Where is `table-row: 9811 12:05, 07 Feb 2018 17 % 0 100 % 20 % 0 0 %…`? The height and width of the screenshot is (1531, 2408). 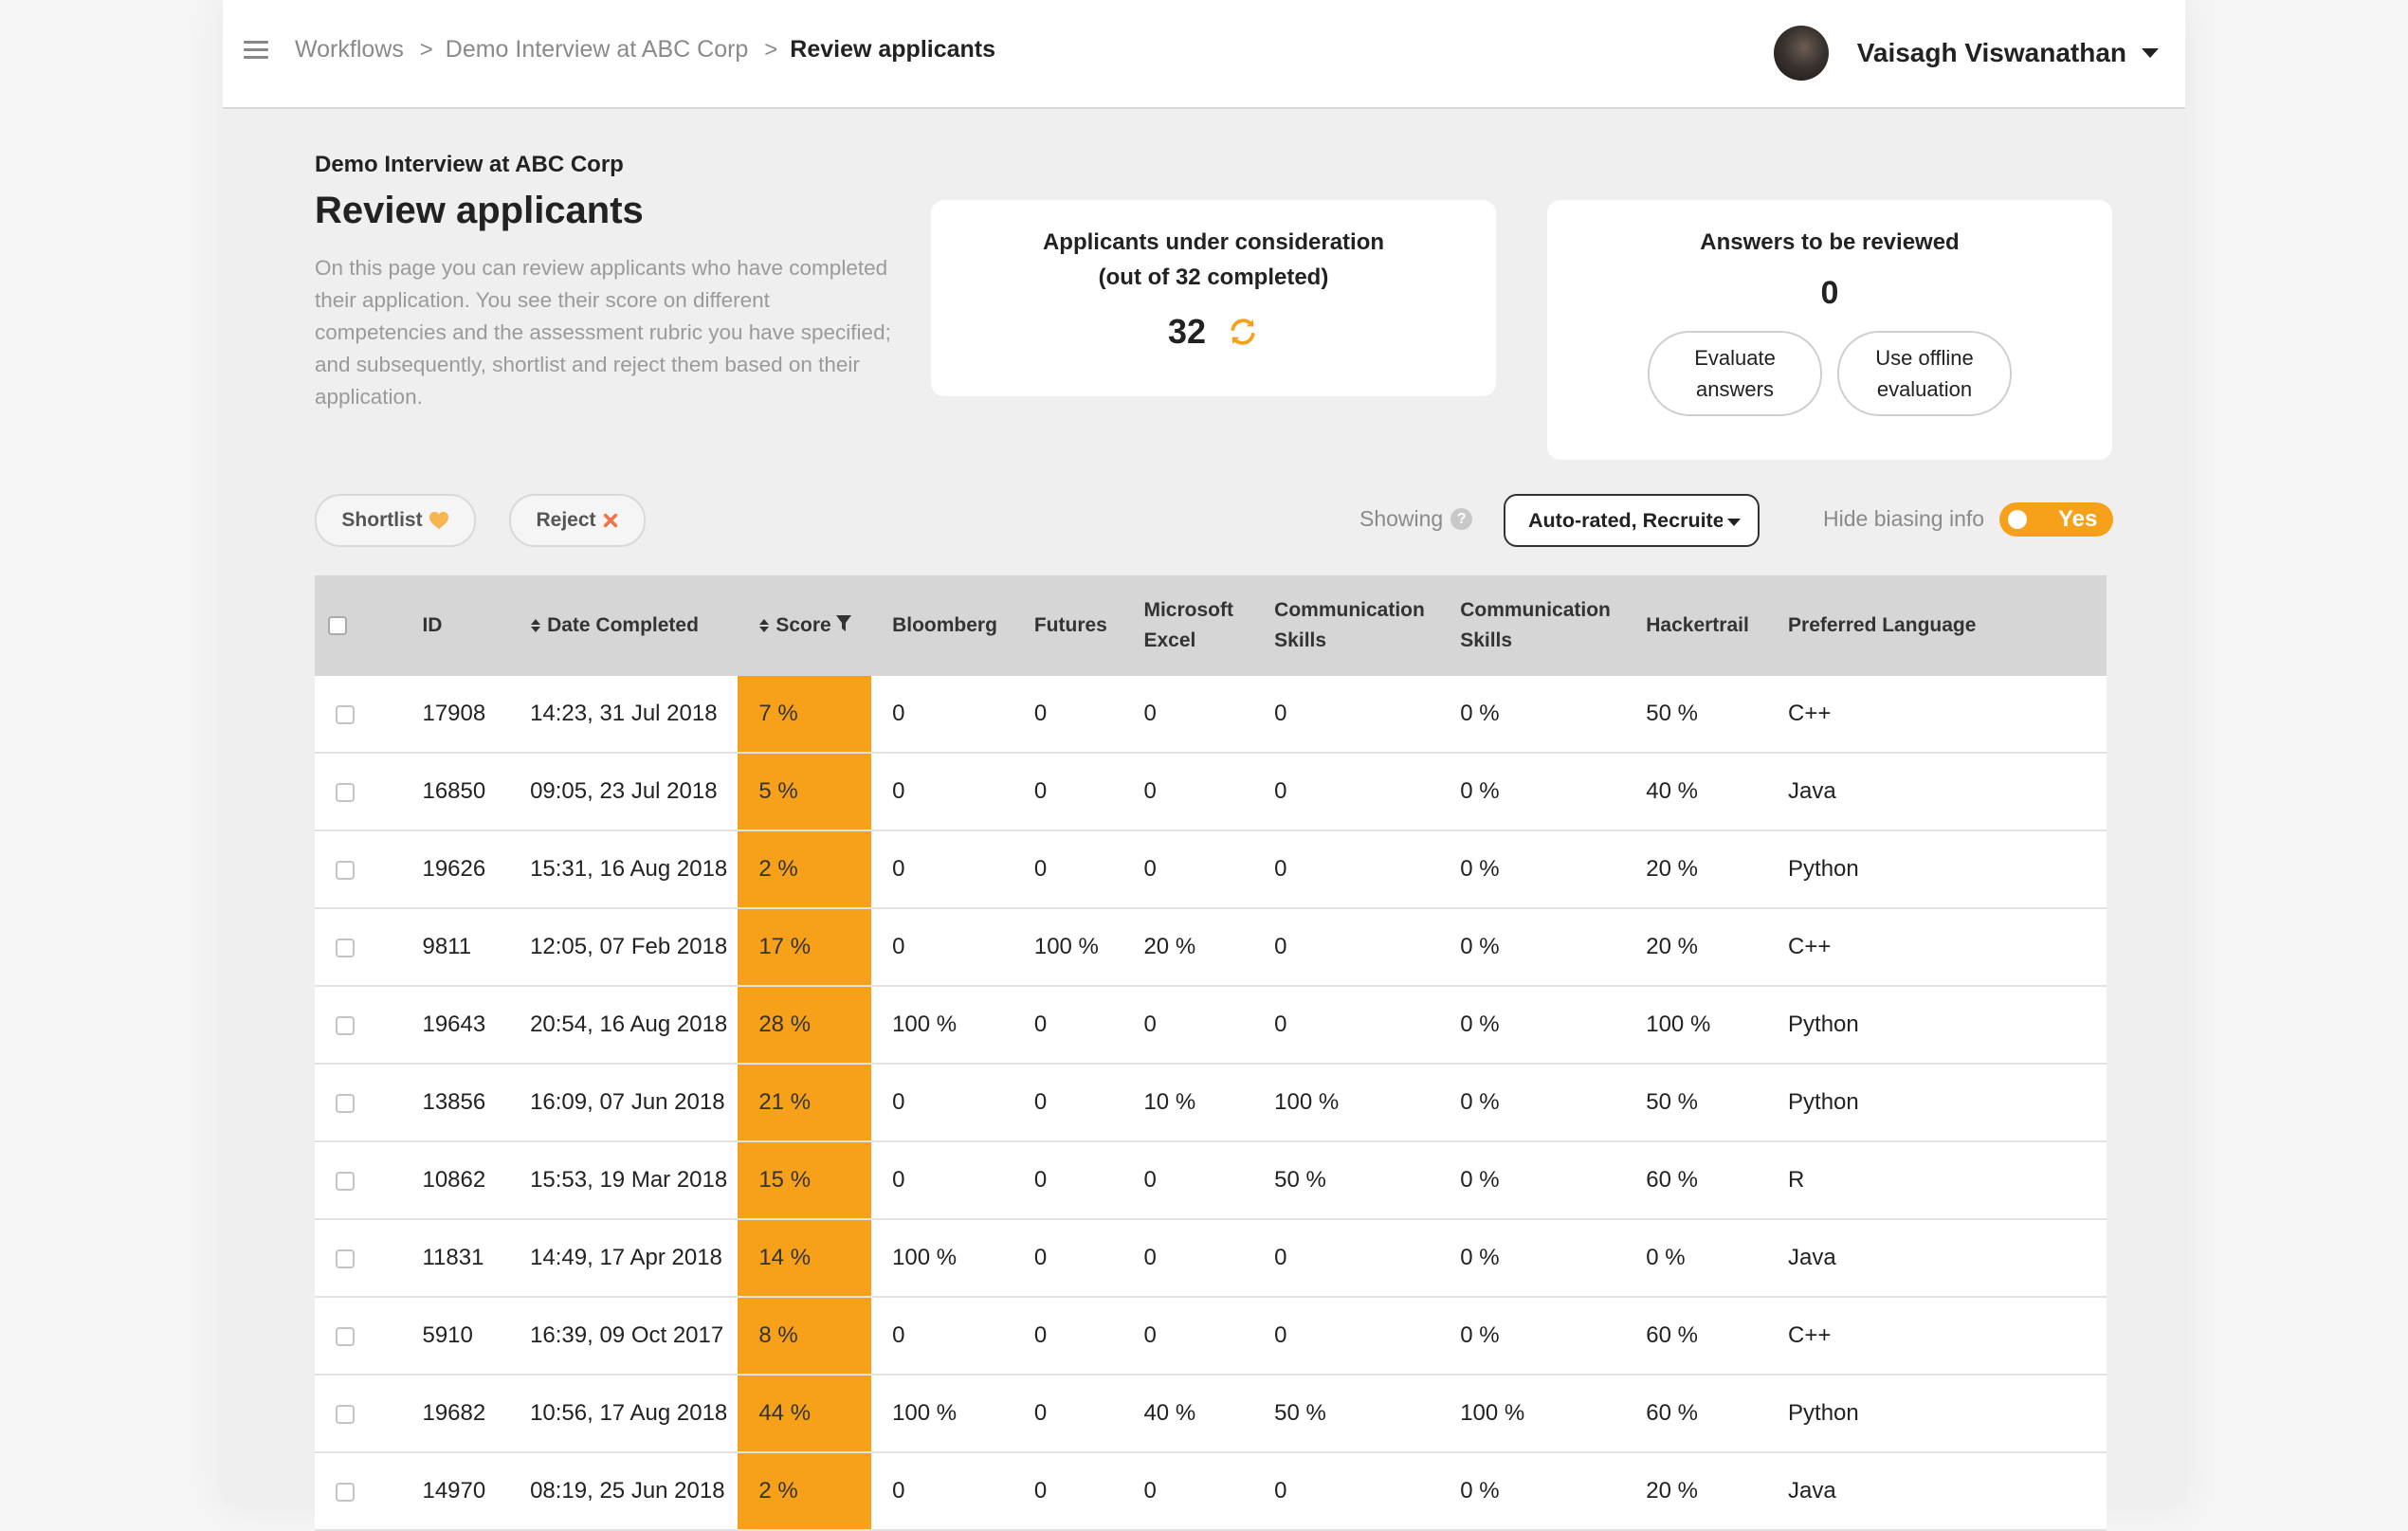
table-row: 9811 12:05, 07 Feb 2018 17 % 0 100 % 20 % 0 0 %… is located at coordinates (1211, 947).